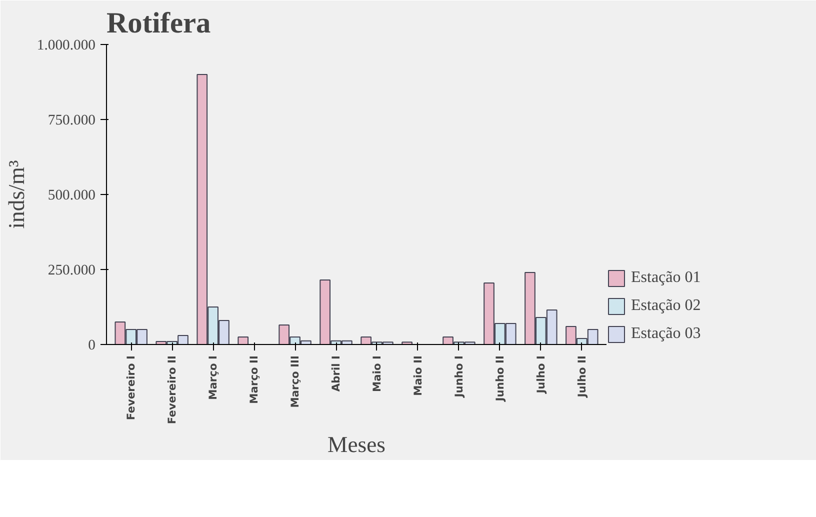 The image size is (816, 517). What do you see at coordinates (172, 389) in the screenshot?
I see `x-tick-label: Fevereiro II` at bounding box center [172, 389].